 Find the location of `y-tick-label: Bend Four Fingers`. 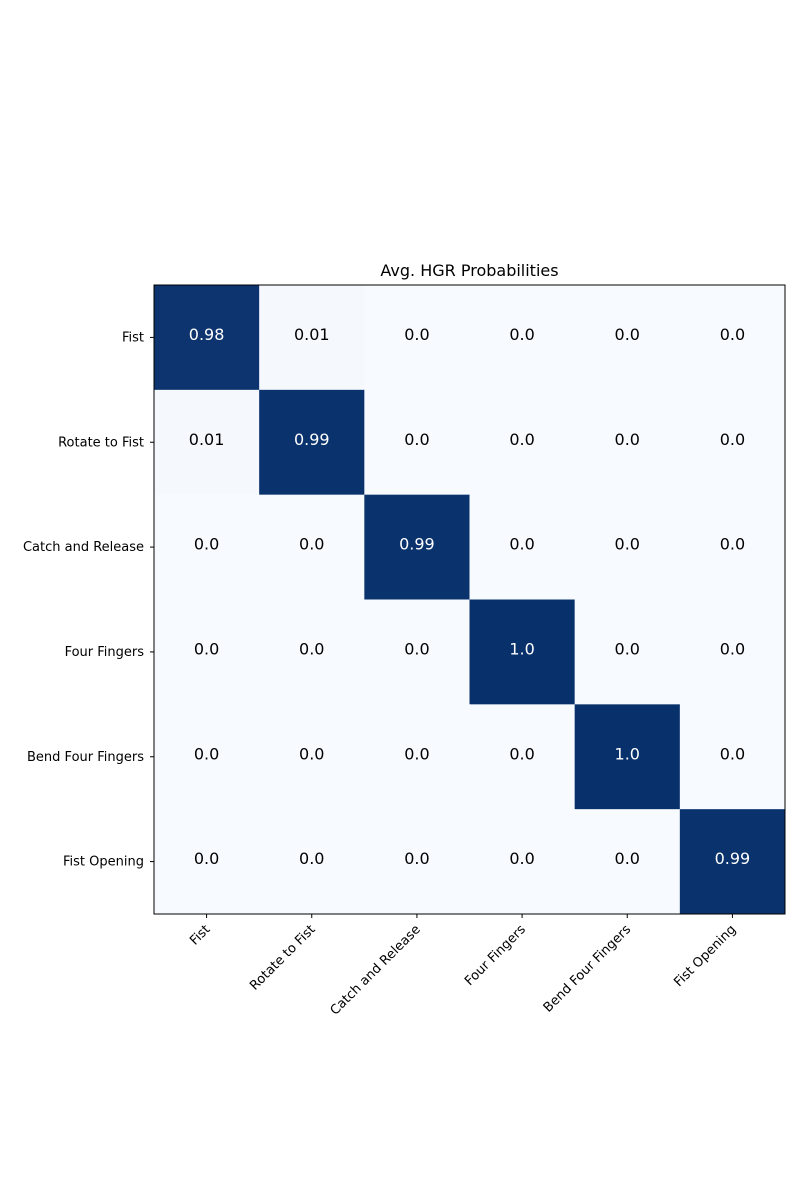

y-tick-label: Bend Four Fingers is located at coordinates (85, 757).